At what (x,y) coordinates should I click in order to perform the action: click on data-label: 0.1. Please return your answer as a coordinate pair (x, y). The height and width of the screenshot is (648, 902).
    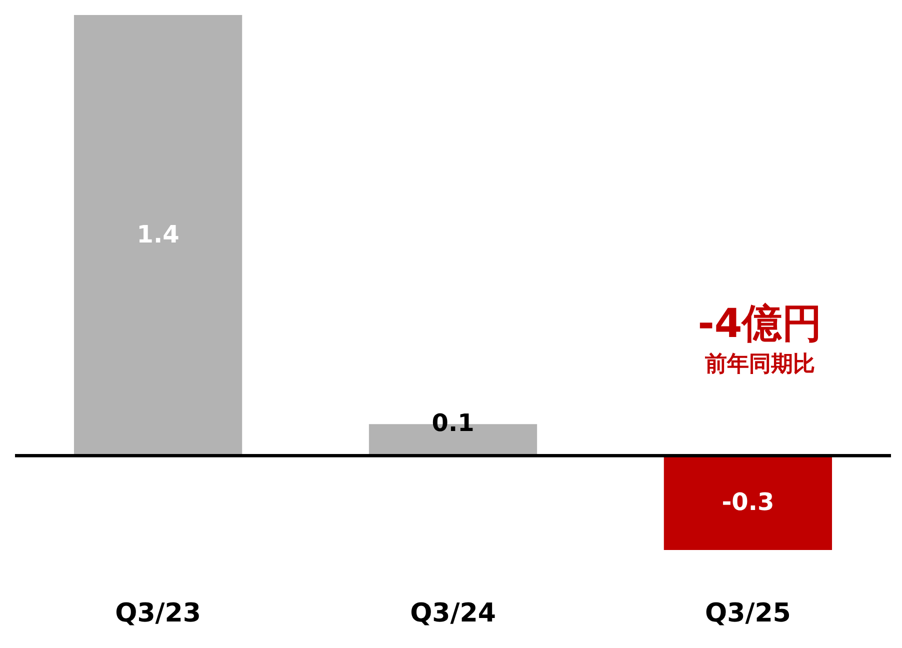
    Looking at the image, I should click on (453, 423).